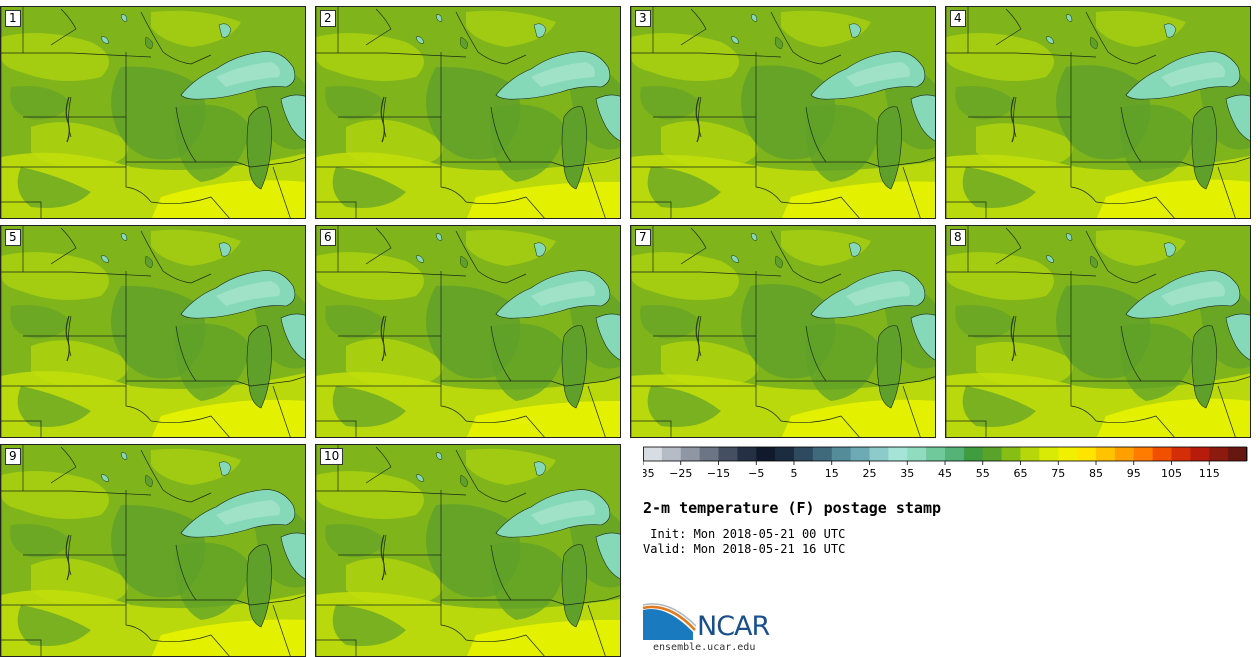 The image size is (1260, 657). Describe the element at coordinates (794, 473) in the screenshot. I see `colorbar-tick-label: 5` at that location.